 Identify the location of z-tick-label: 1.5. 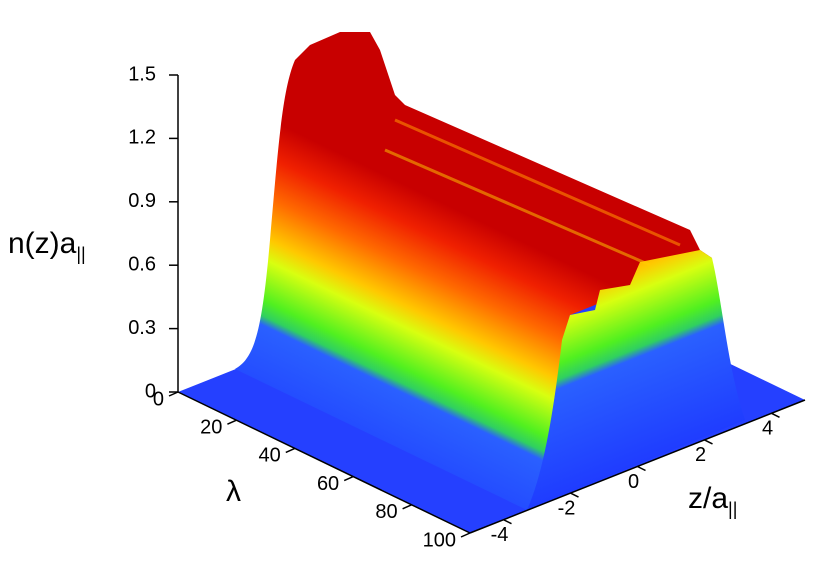
(142, 74).